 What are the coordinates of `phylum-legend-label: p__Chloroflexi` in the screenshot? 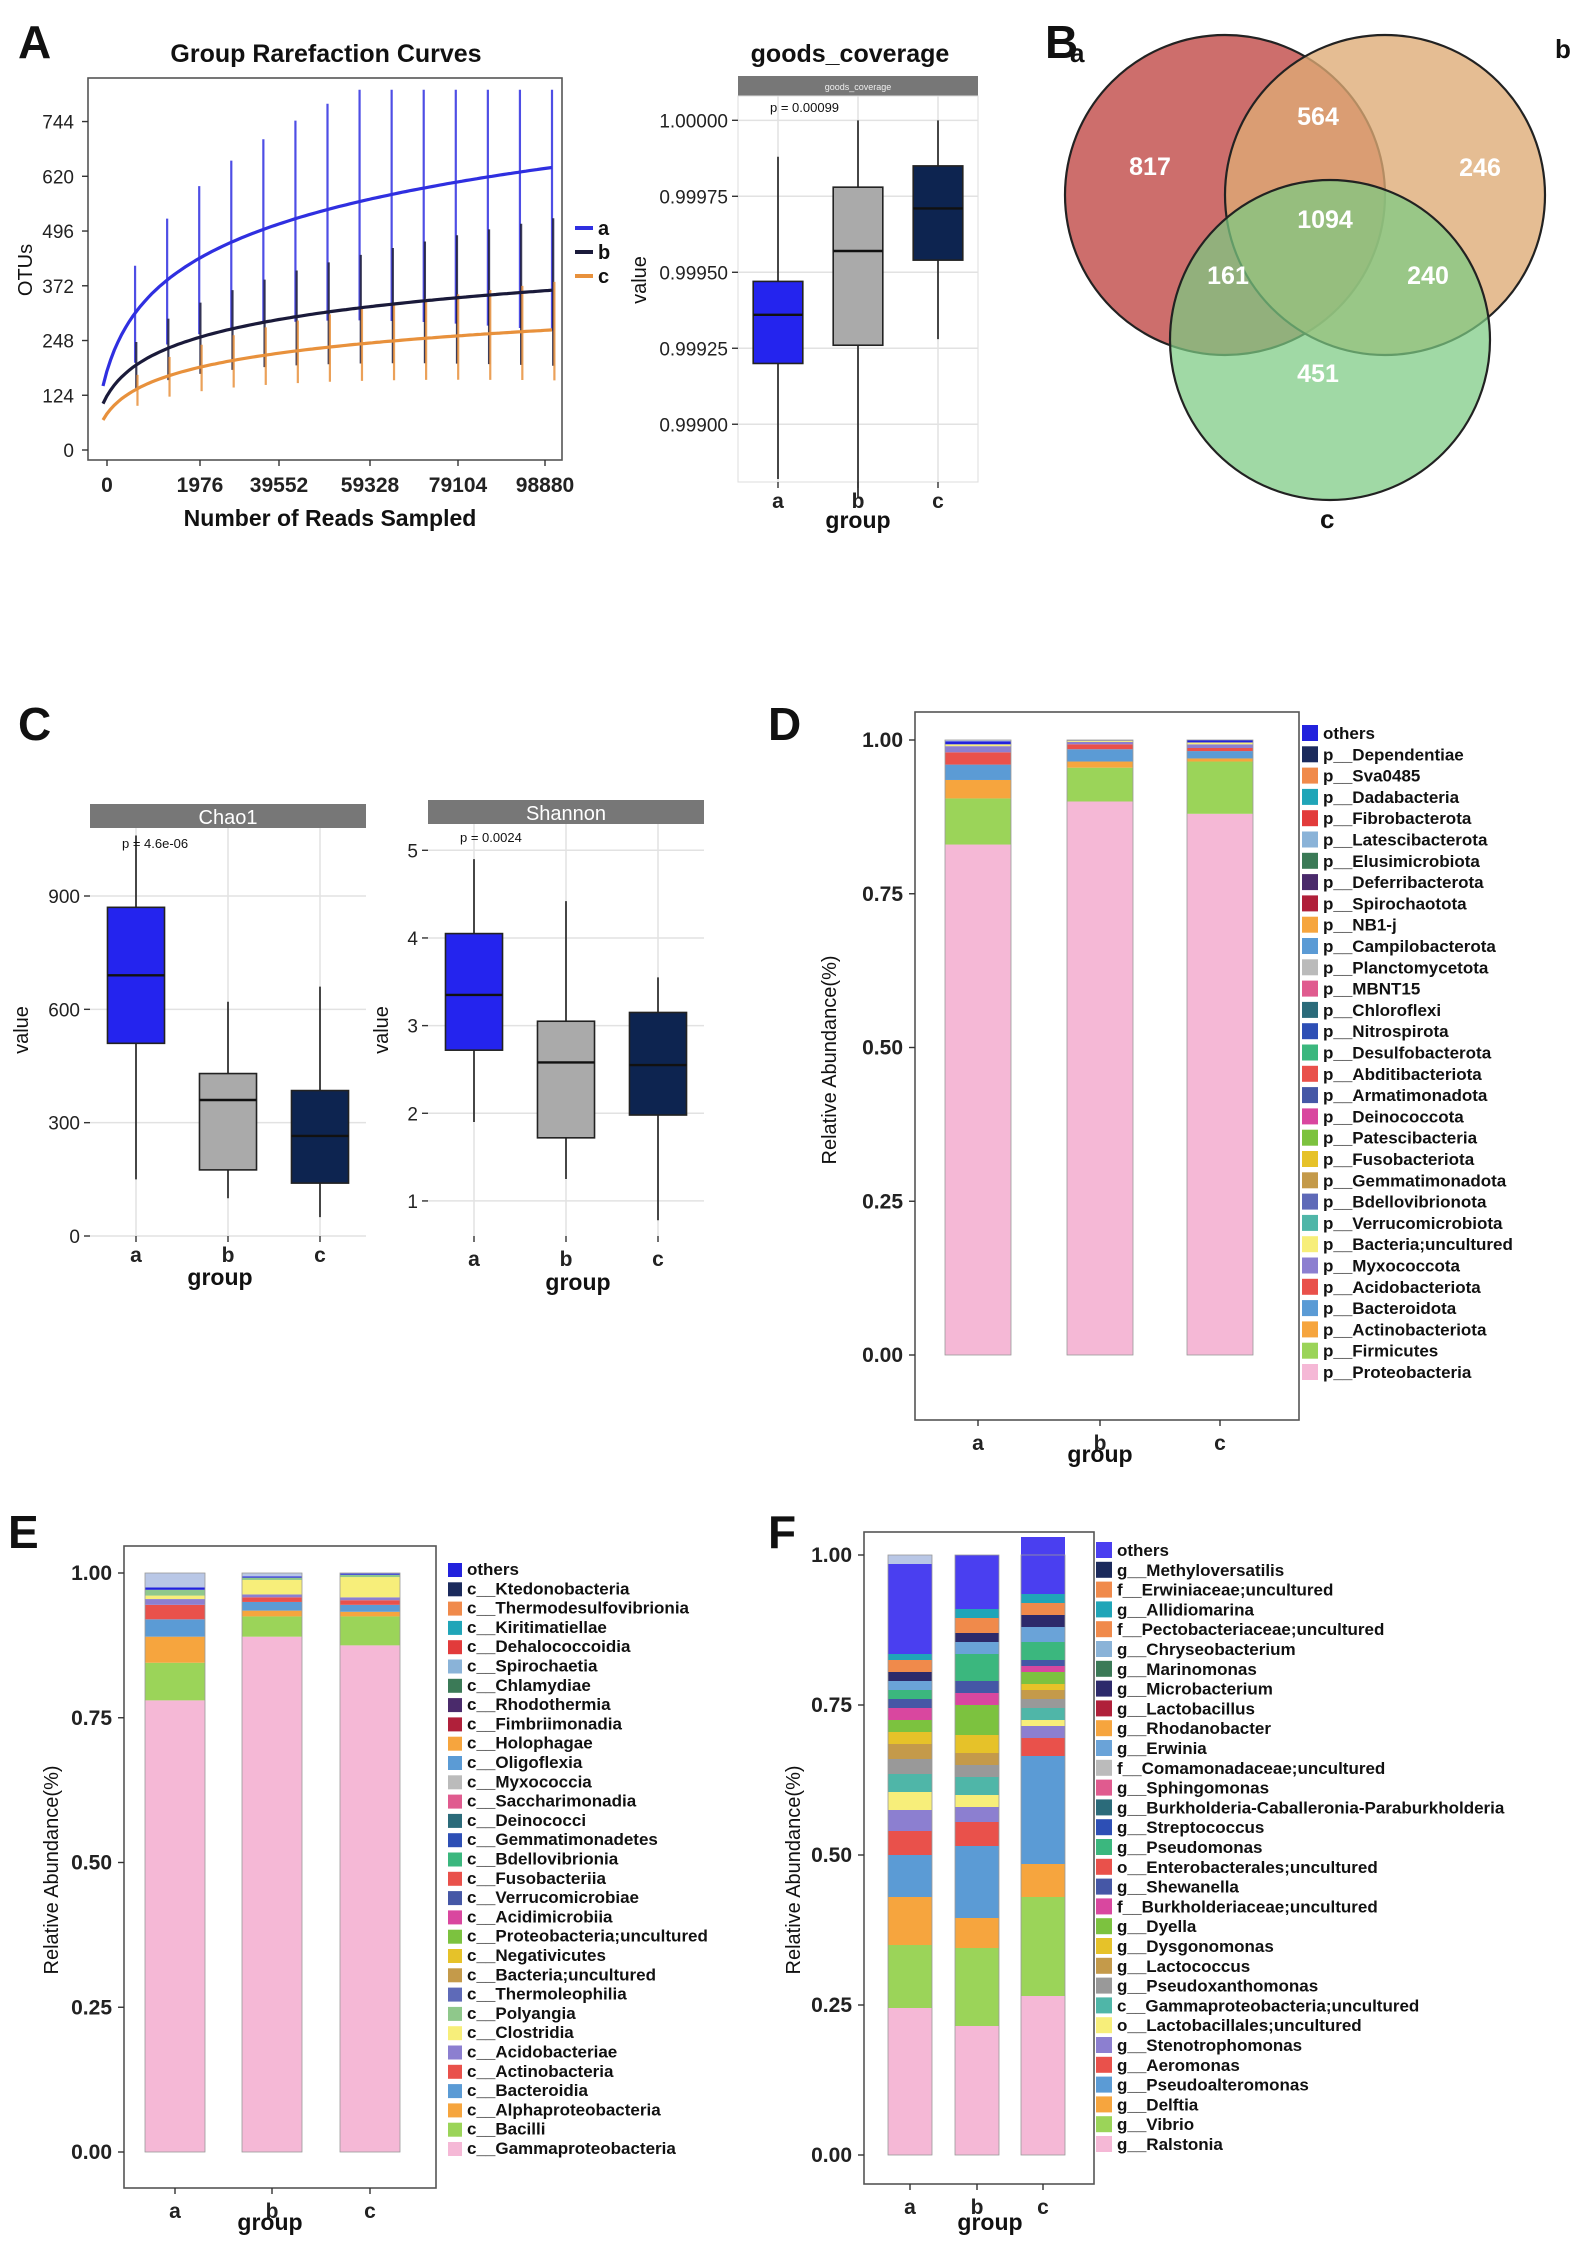 It's located at (1382, 1010).